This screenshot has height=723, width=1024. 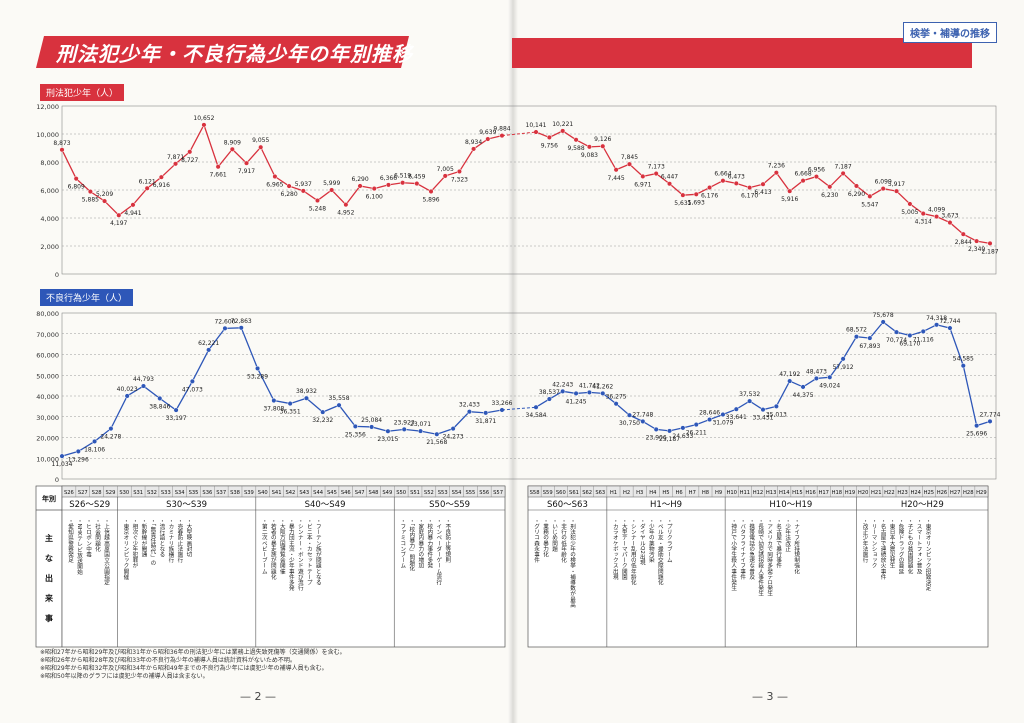 I want to click on section-tag: 検挙・補導の推移, so click(x=950, y=32).